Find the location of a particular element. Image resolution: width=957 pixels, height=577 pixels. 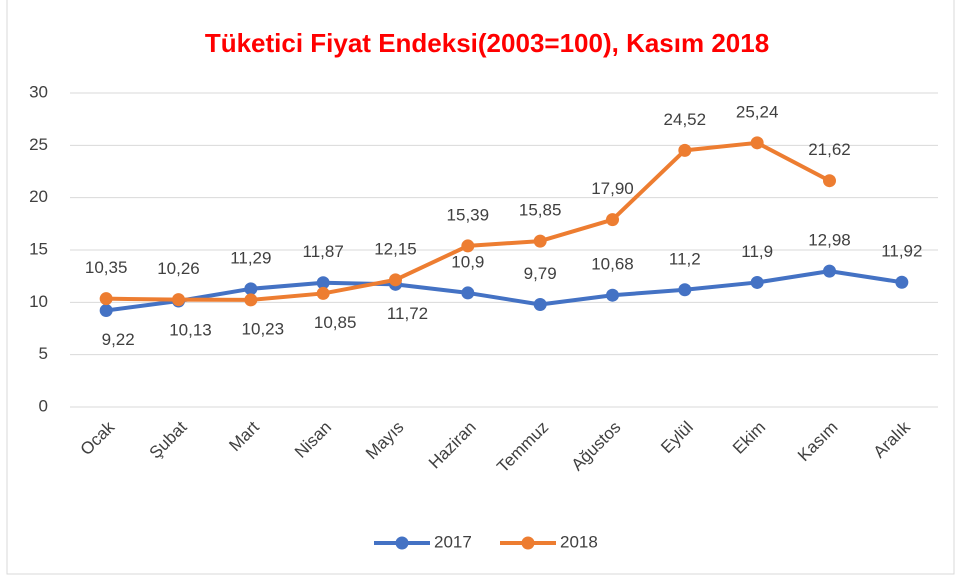

data-label: 9,79 is located at coordinates (540, 273).